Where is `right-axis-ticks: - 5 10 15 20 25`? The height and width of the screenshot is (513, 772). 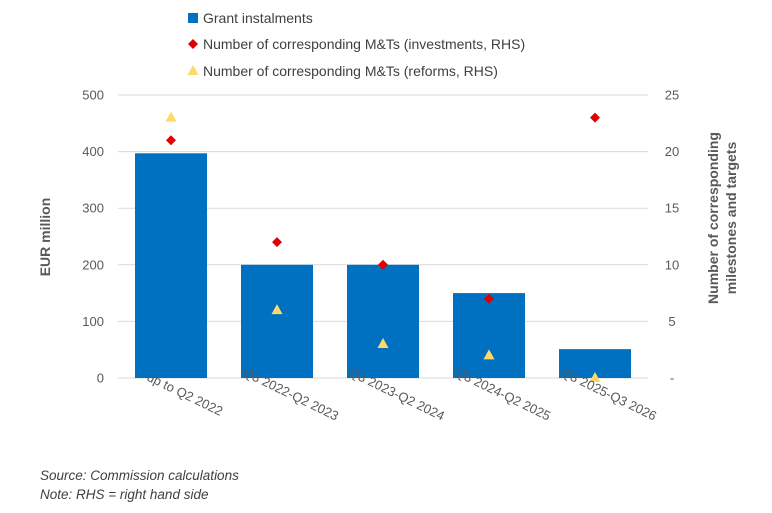
right-axis-ticks: - 5 10 15 20 25 is located at coordinates (672, 237).